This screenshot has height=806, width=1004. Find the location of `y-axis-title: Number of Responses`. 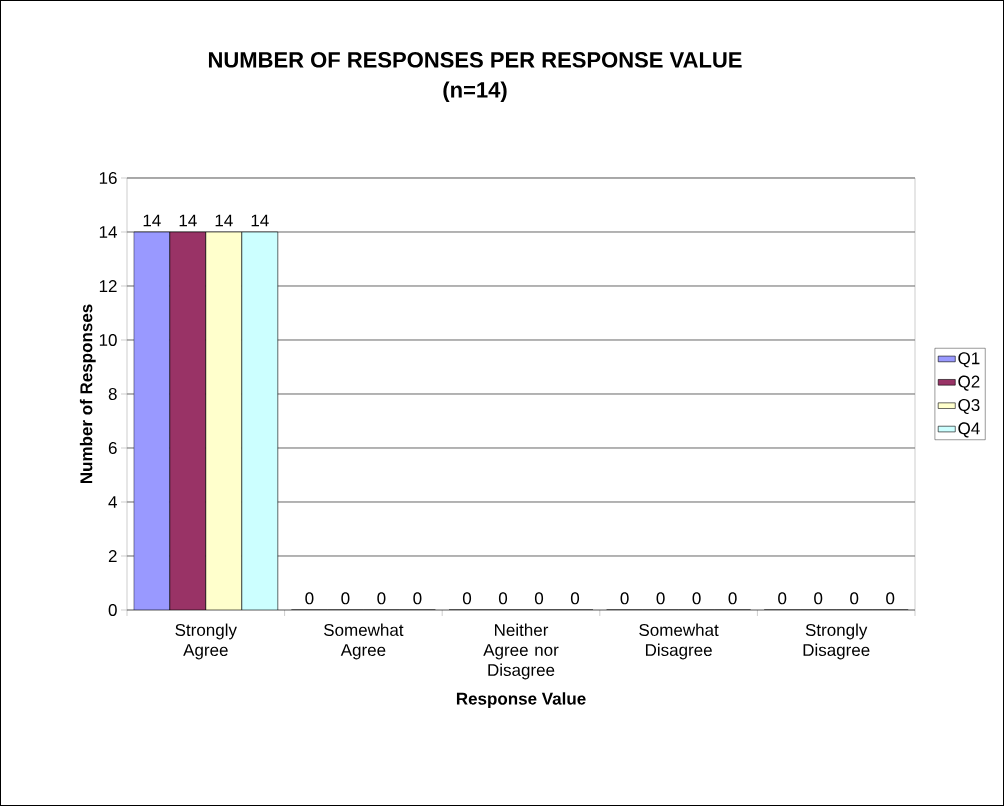

y-axis-title: Number of Responses is located at coordinates (87, 394).